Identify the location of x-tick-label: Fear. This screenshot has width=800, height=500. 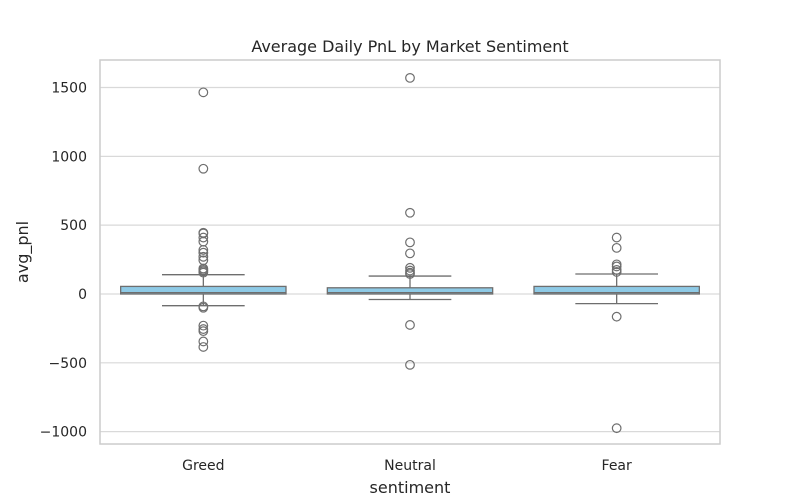
(617, 466).